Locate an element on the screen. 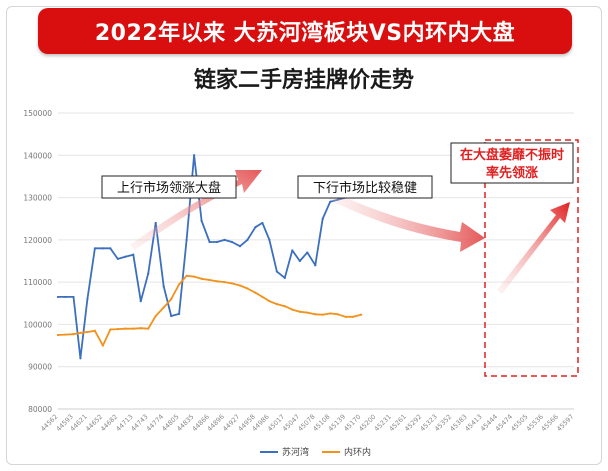  y-tick-label: 140000 is located at coordinates (37, 155).